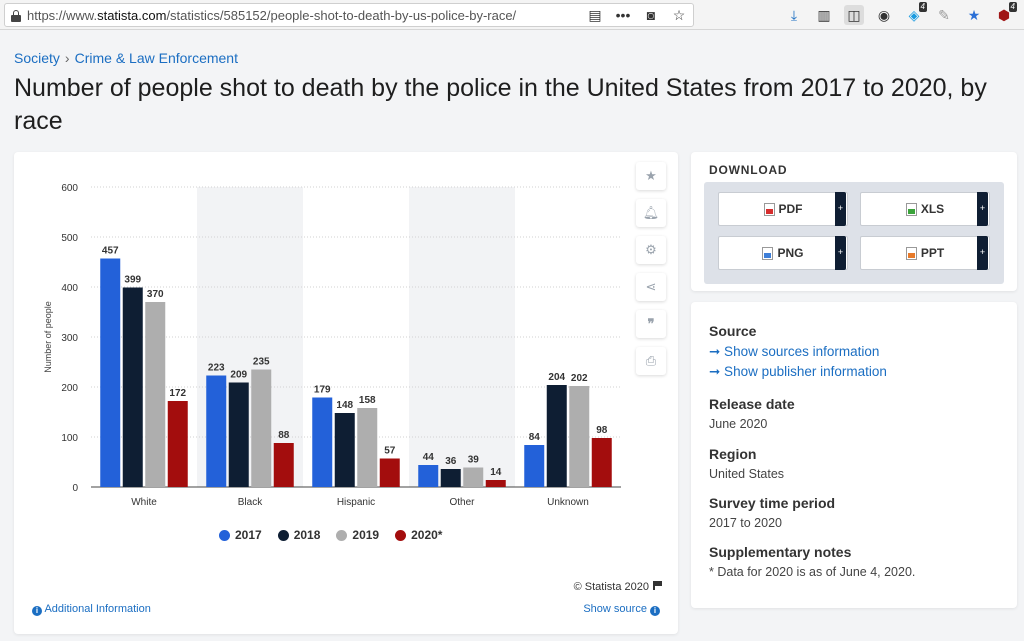  I want to click on data-label: 202, so click(579, 378).